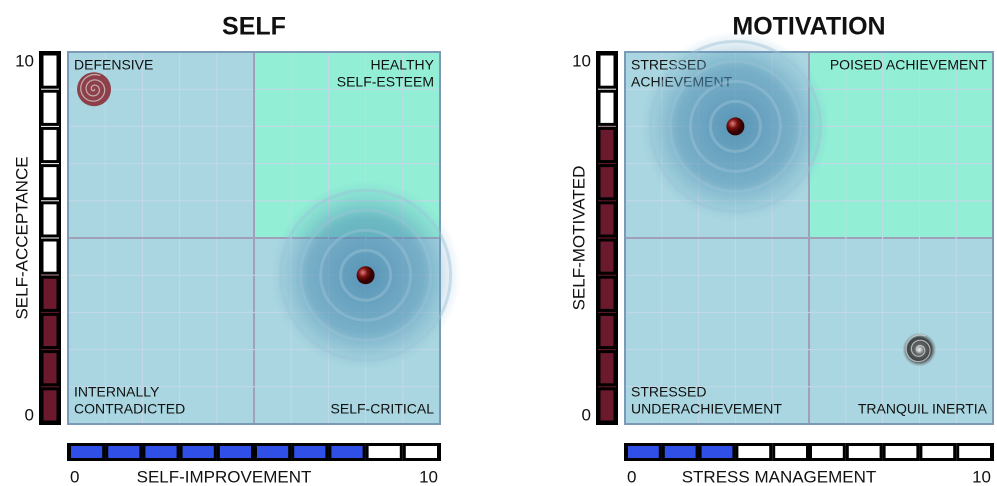  I want to click on y-axis-label: SELF-MOTIVATED, so click(578, 238).